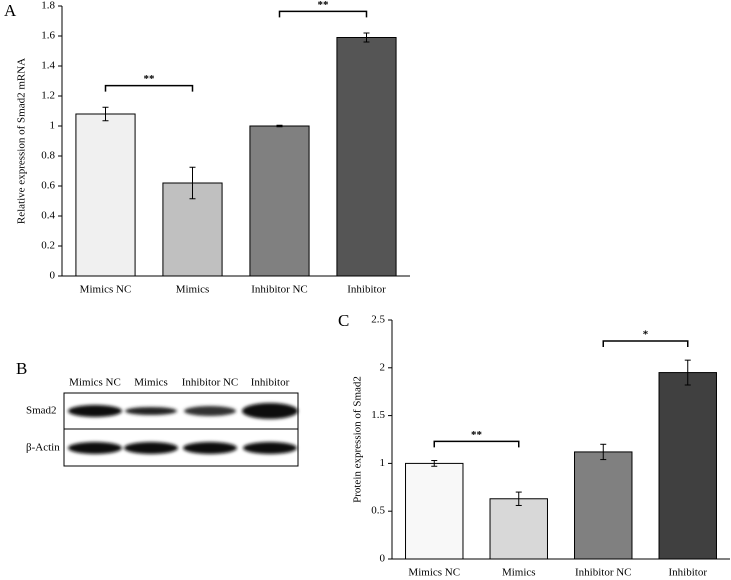  What do you see at coordinates (383, 367) in the screenshot?
I see `y-tick-label: 2` at bounding box center [383, 367].